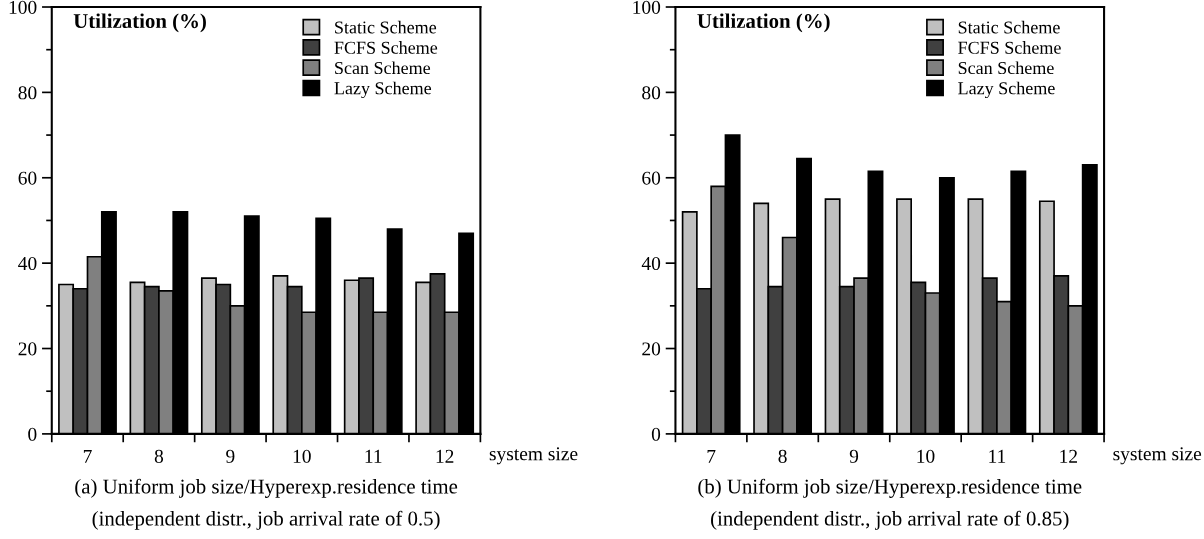 This screenshot has height=539, width=1204. What do you see at coordinates (890, 520) in the screenshot?
I see `text: (independent distr., job arrival rate of 0.85)` at bounding box center [890, 520].